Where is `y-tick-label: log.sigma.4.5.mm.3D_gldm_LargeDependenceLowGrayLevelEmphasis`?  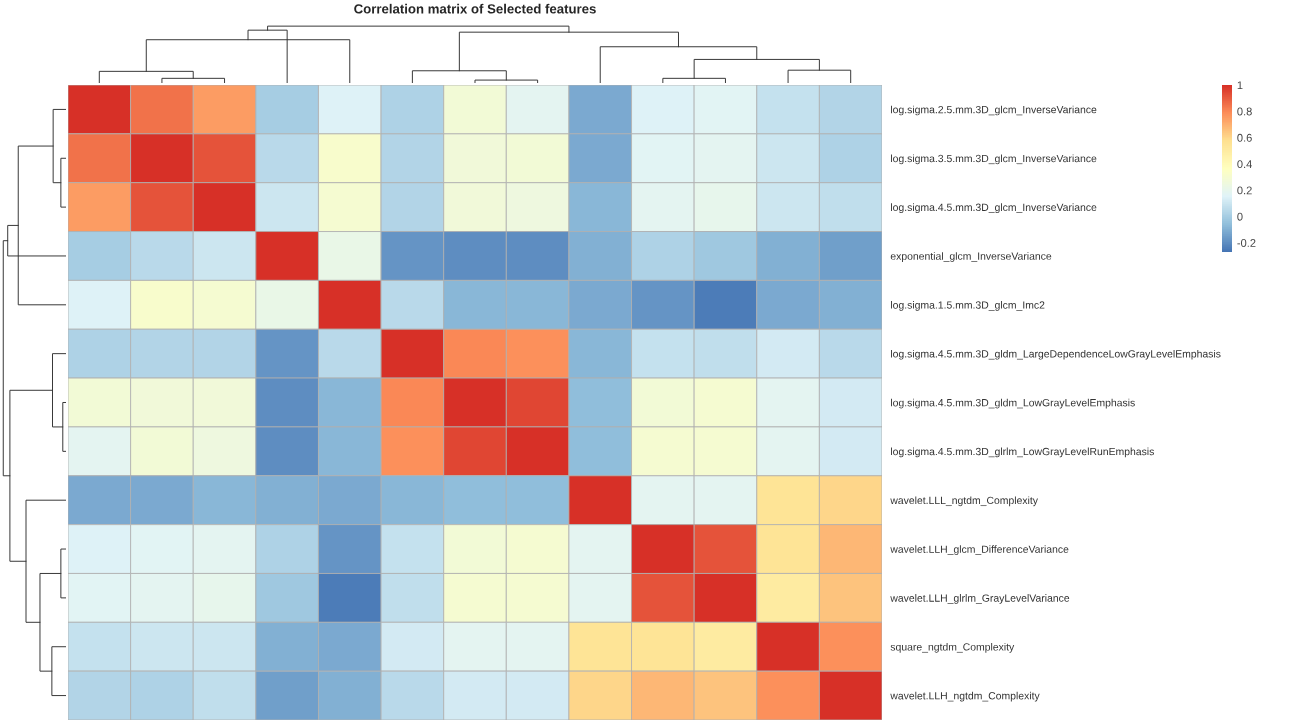 y-tick-label: log.sigma.4.5.mm.3D_gldm_LargeDependenceLowGrayLevelEmphasis is located at coordinates (1056, 354).